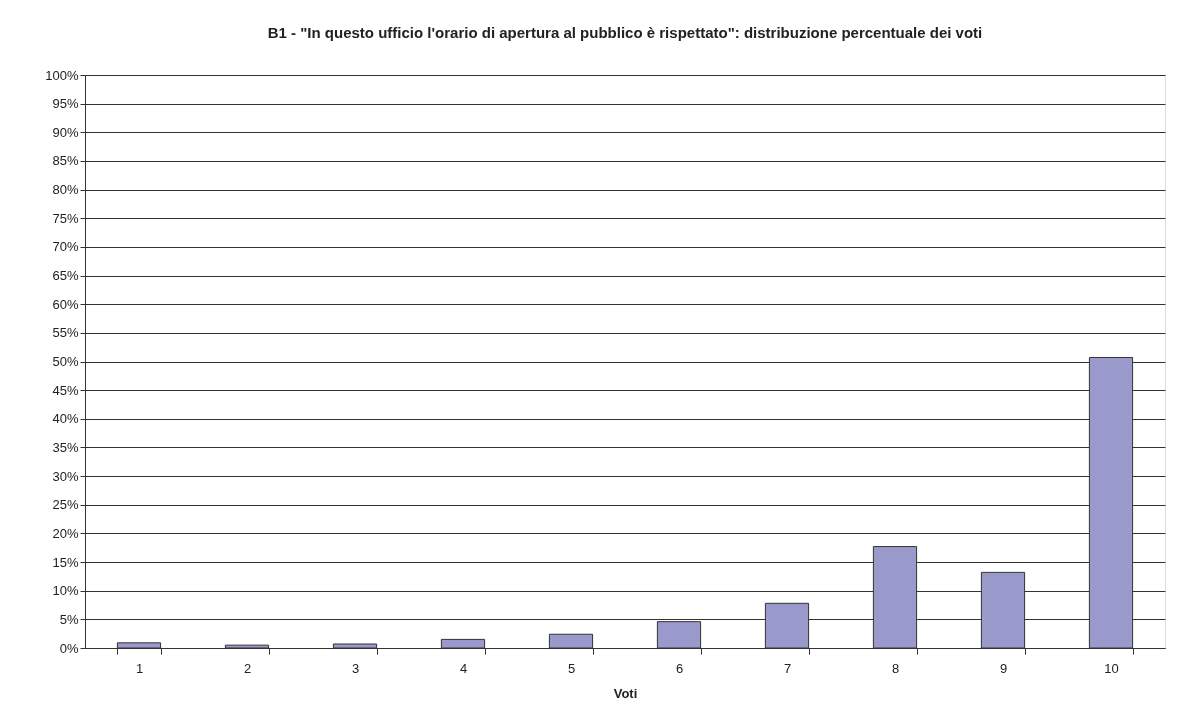  I want to click on x-tick-label: 3, so click(355, 668).